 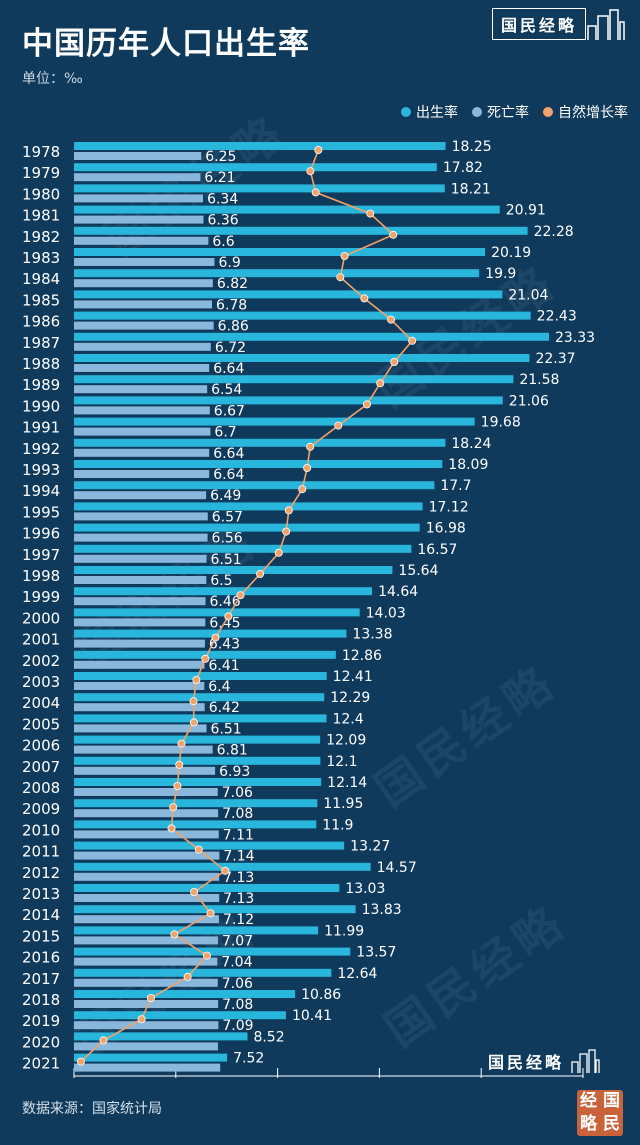 What do you see at coordinates (220, 157) in the screenshot?
I see `death-value-label: 6.25` at bounding box center [220, 157].